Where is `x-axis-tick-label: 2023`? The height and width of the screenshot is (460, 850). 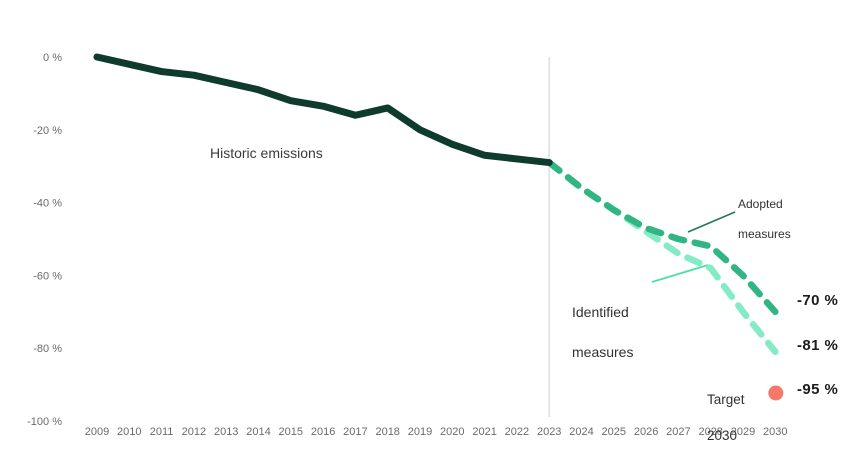
x-axis-tick-label: 2023 is located at coordinates (549, 432).